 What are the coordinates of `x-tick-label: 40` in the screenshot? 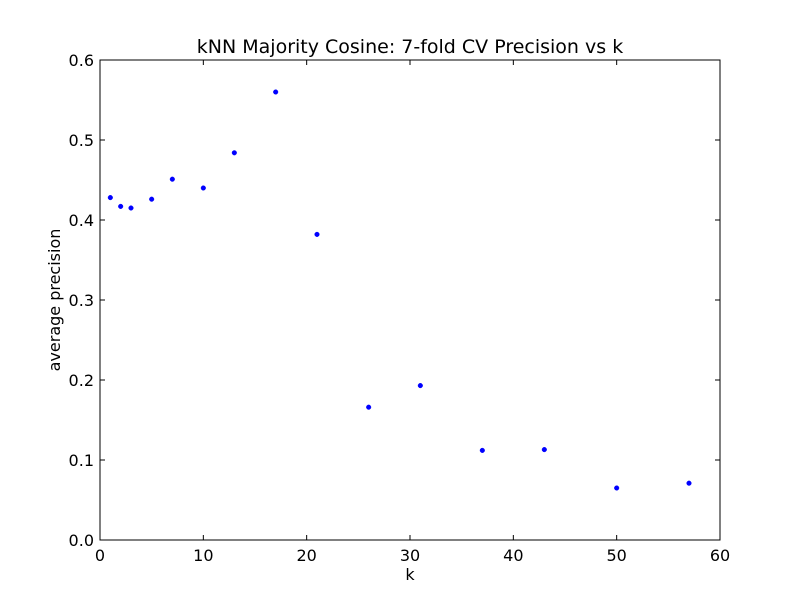 It's located at (513, 555).